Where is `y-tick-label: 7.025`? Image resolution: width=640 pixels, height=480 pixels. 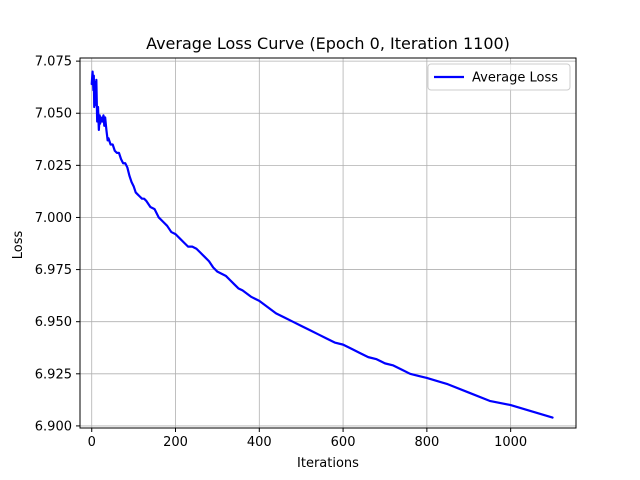
y-tick-label: 7.025 is located at coordinates (53, 166).